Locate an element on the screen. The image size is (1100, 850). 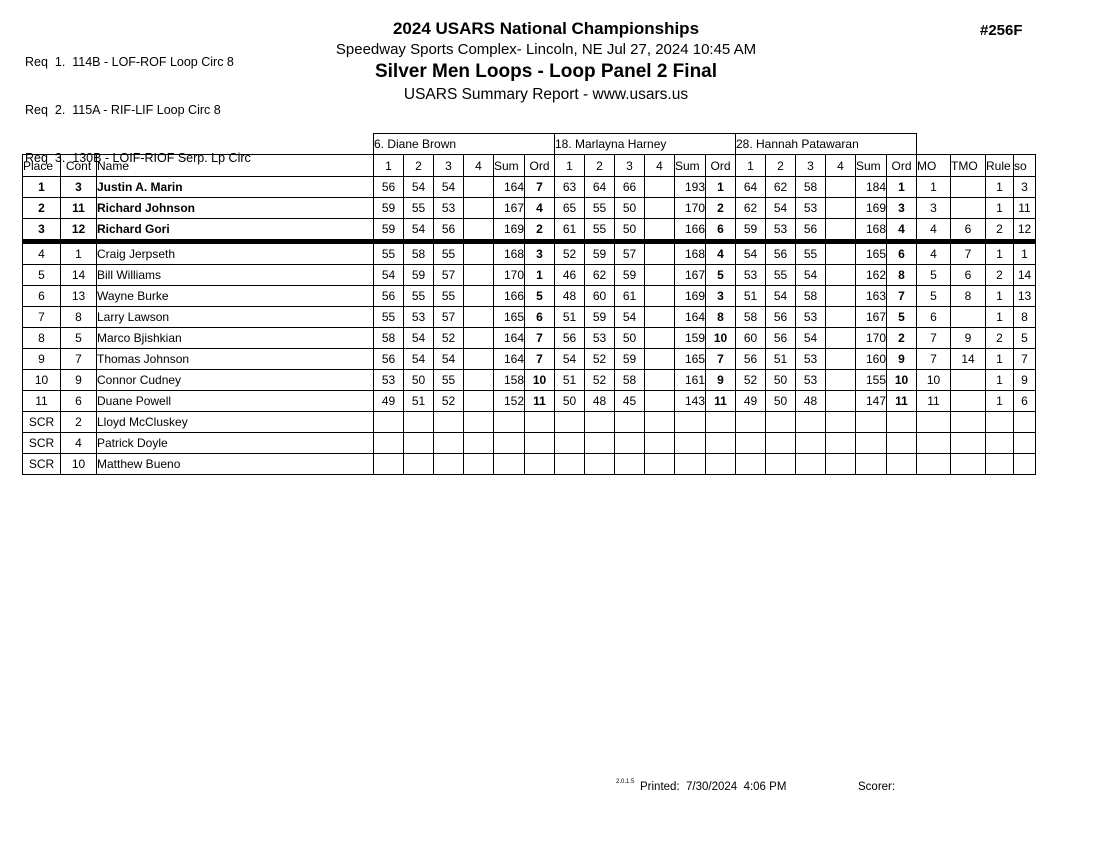
score-cell-panel2: 66 is located at coordinates (629, 187).